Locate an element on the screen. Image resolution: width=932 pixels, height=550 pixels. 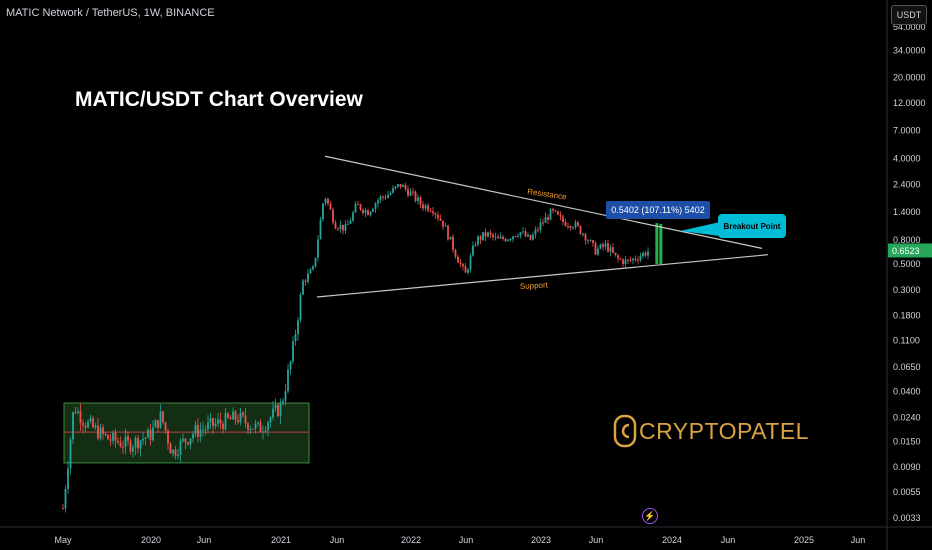
y-tick-label: 0.0240 is located at coordinates (907, 418).